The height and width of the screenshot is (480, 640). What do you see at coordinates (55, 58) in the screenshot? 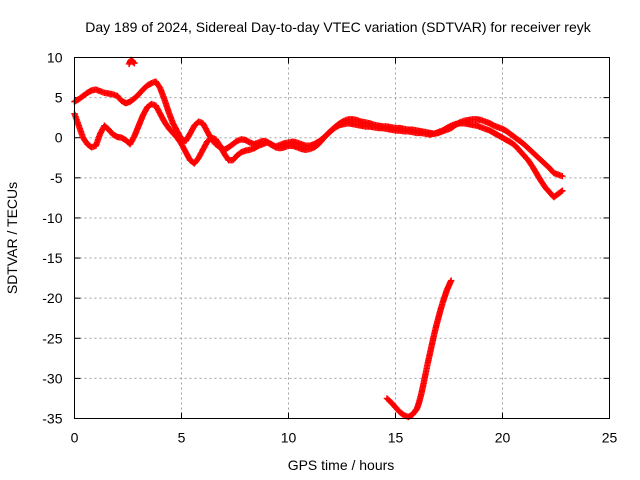
I see `y-tick-label: 10` at bounding box center [55, 58].